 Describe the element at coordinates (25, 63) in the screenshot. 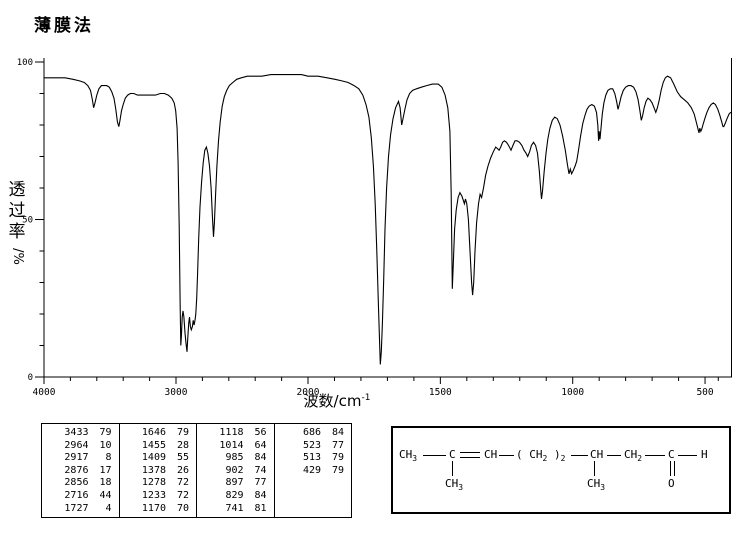

I see `y-tick-label: 100` at that location.